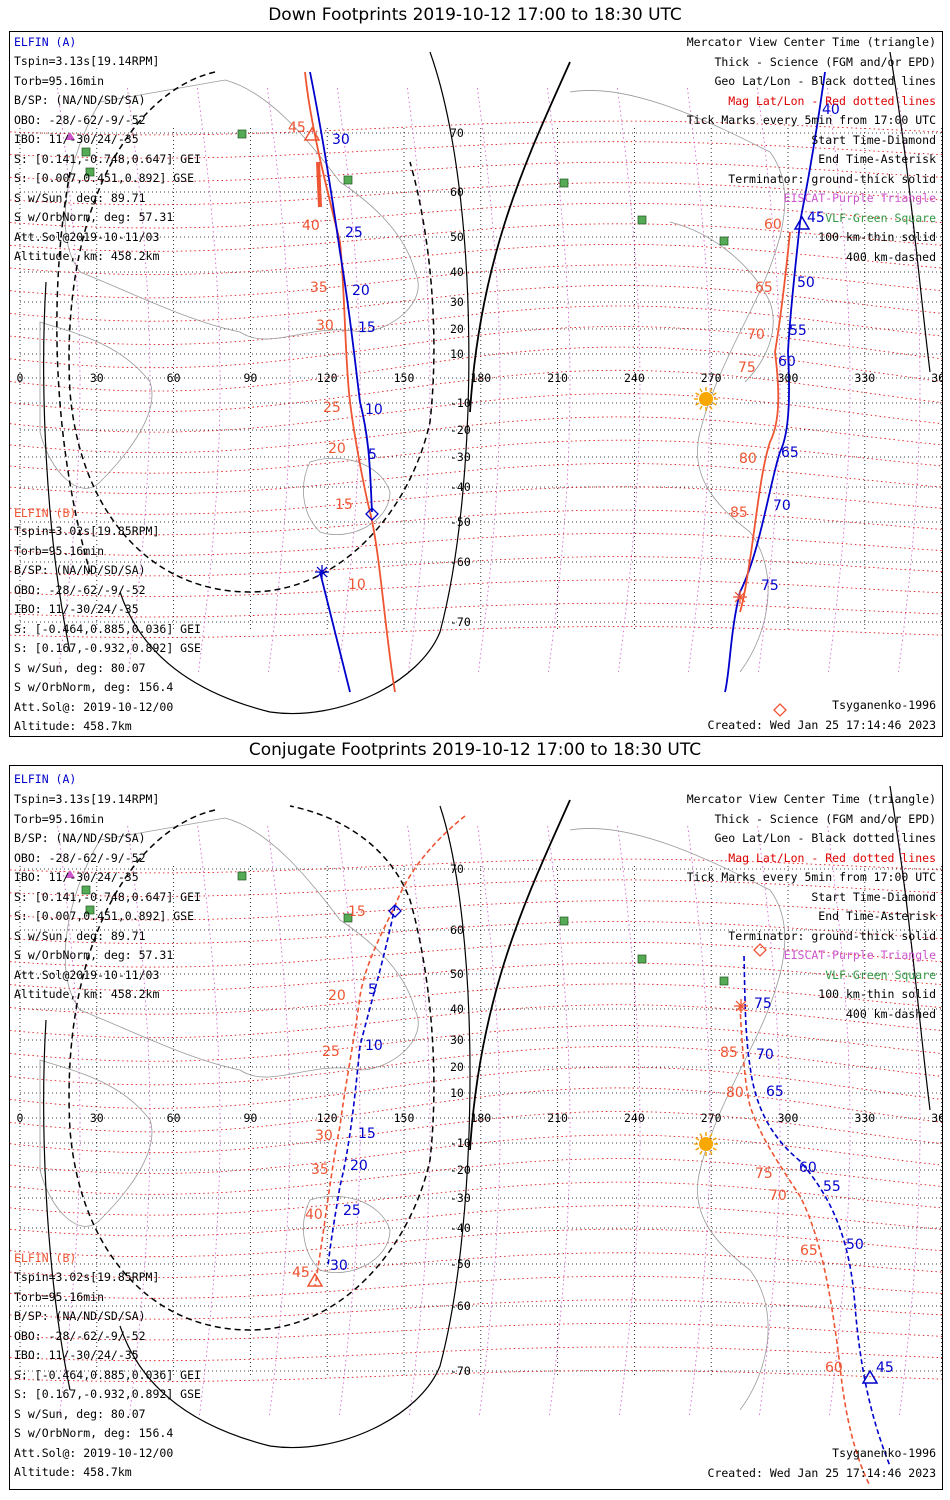 The height and width of the screenshot is (1500, 950). Describe the element at coordinates (765, 422) in the screenshot. I see `elfin-b-track` at that location.